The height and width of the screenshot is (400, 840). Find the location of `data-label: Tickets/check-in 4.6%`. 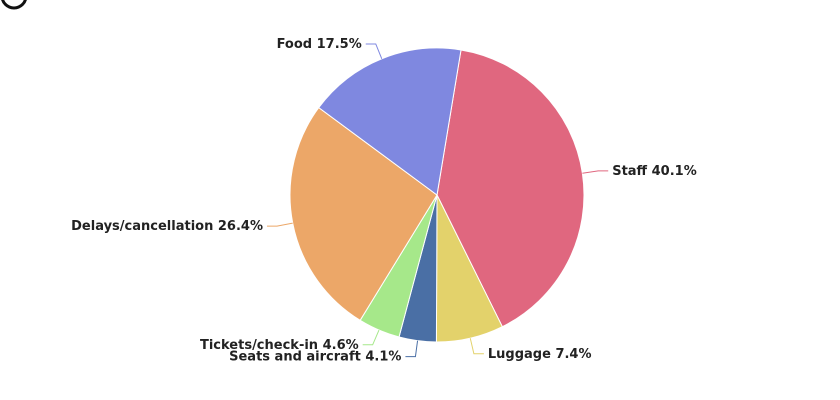

data-label: Tickets/check-in 4.6% is located at coordinates (279, 344).